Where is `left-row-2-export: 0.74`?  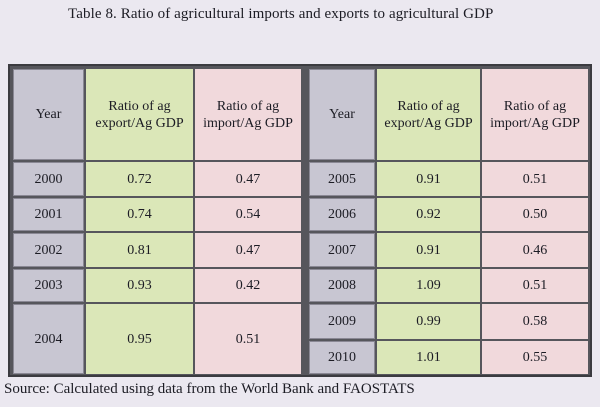 left-row-2-export: 0.74 is located at coordinates (139, 214).